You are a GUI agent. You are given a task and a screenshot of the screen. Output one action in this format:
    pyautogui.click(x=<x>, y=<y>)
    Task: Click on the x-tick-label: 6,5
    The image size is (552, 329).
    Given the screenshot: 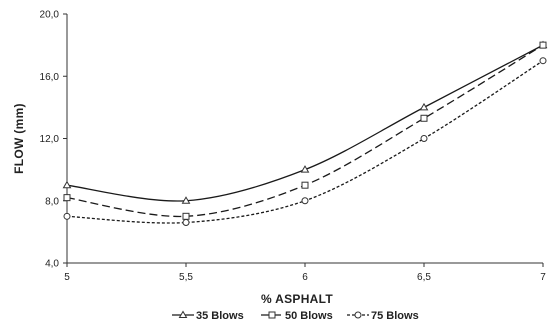 What is the action you would take?
    pyautogui.click(x=424, y=277)
    